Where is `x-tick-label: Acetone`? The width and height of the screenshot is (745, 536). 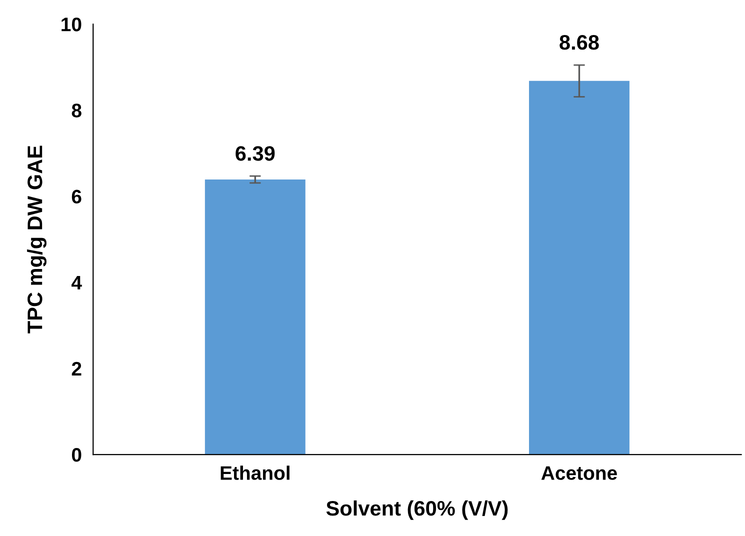
x-tick-label: Acetone is located at coordinates (579, 473).